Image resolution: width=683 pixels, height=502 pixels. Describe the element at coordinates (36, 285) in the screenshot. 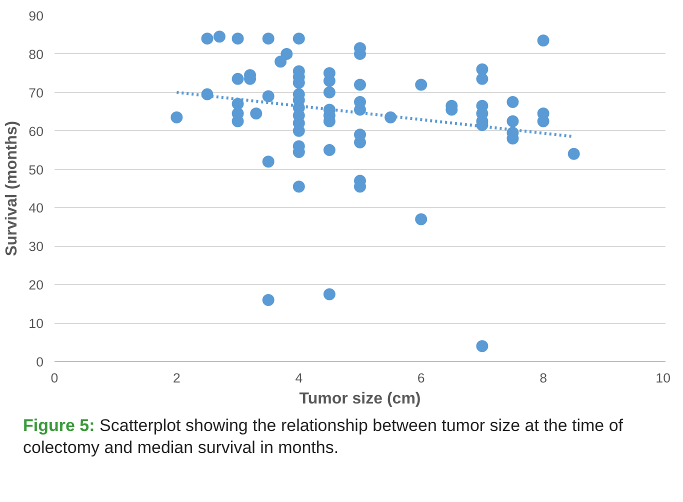

I see `y-tick-label: 20` at that location.